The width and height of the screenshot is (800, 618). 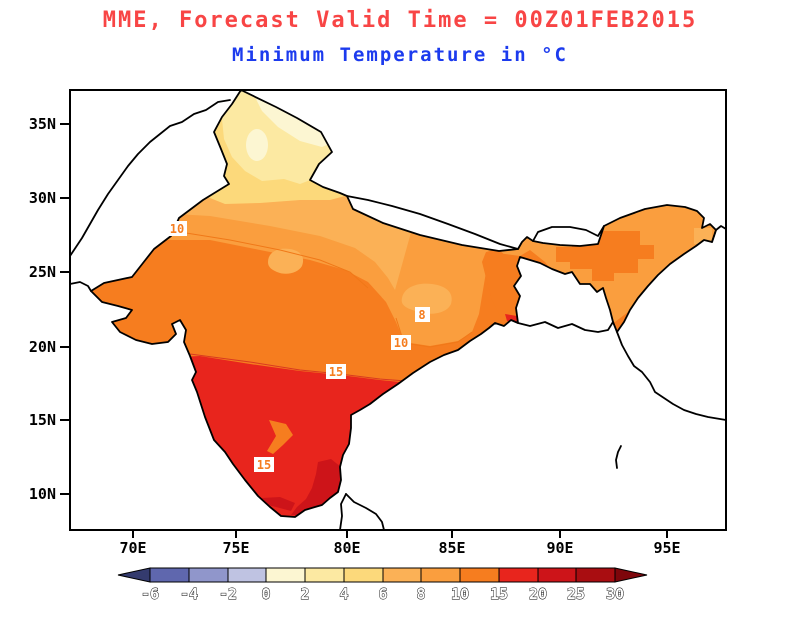 What do you see at coordinates (298, 346) in the screenshot?
I see `contour-labels: 10 8 10 15 15` at bounding box center [298, 346].